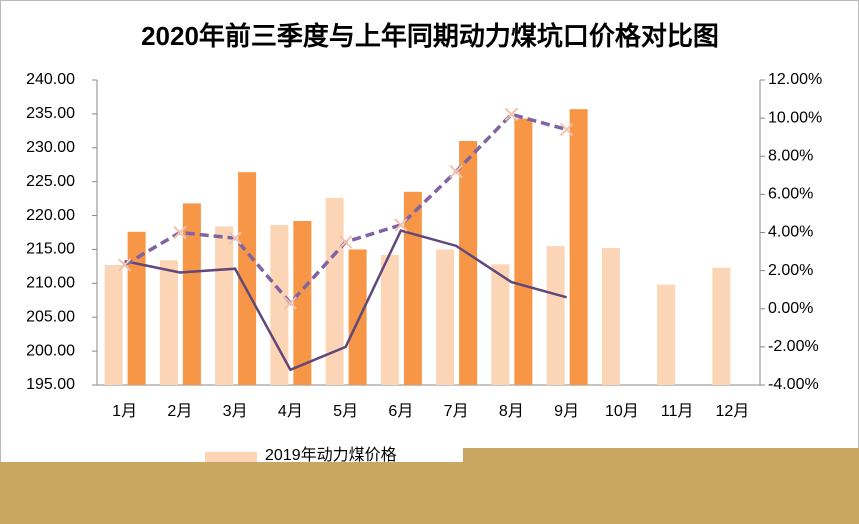  What do you see at coordinates (793, 384) in the screenshot?
I see `y2-tick-label: -4.00%` at bounding box center [793, 384].